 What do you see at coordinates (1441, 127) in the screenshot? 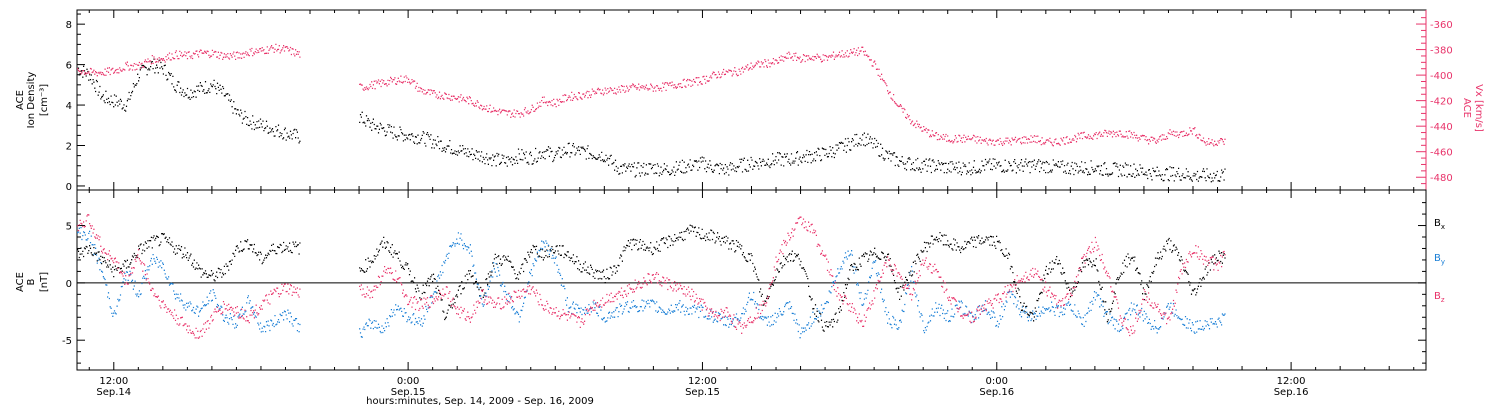
I see `right-y-tick-label: -440` at bounding box center [1441, 127].